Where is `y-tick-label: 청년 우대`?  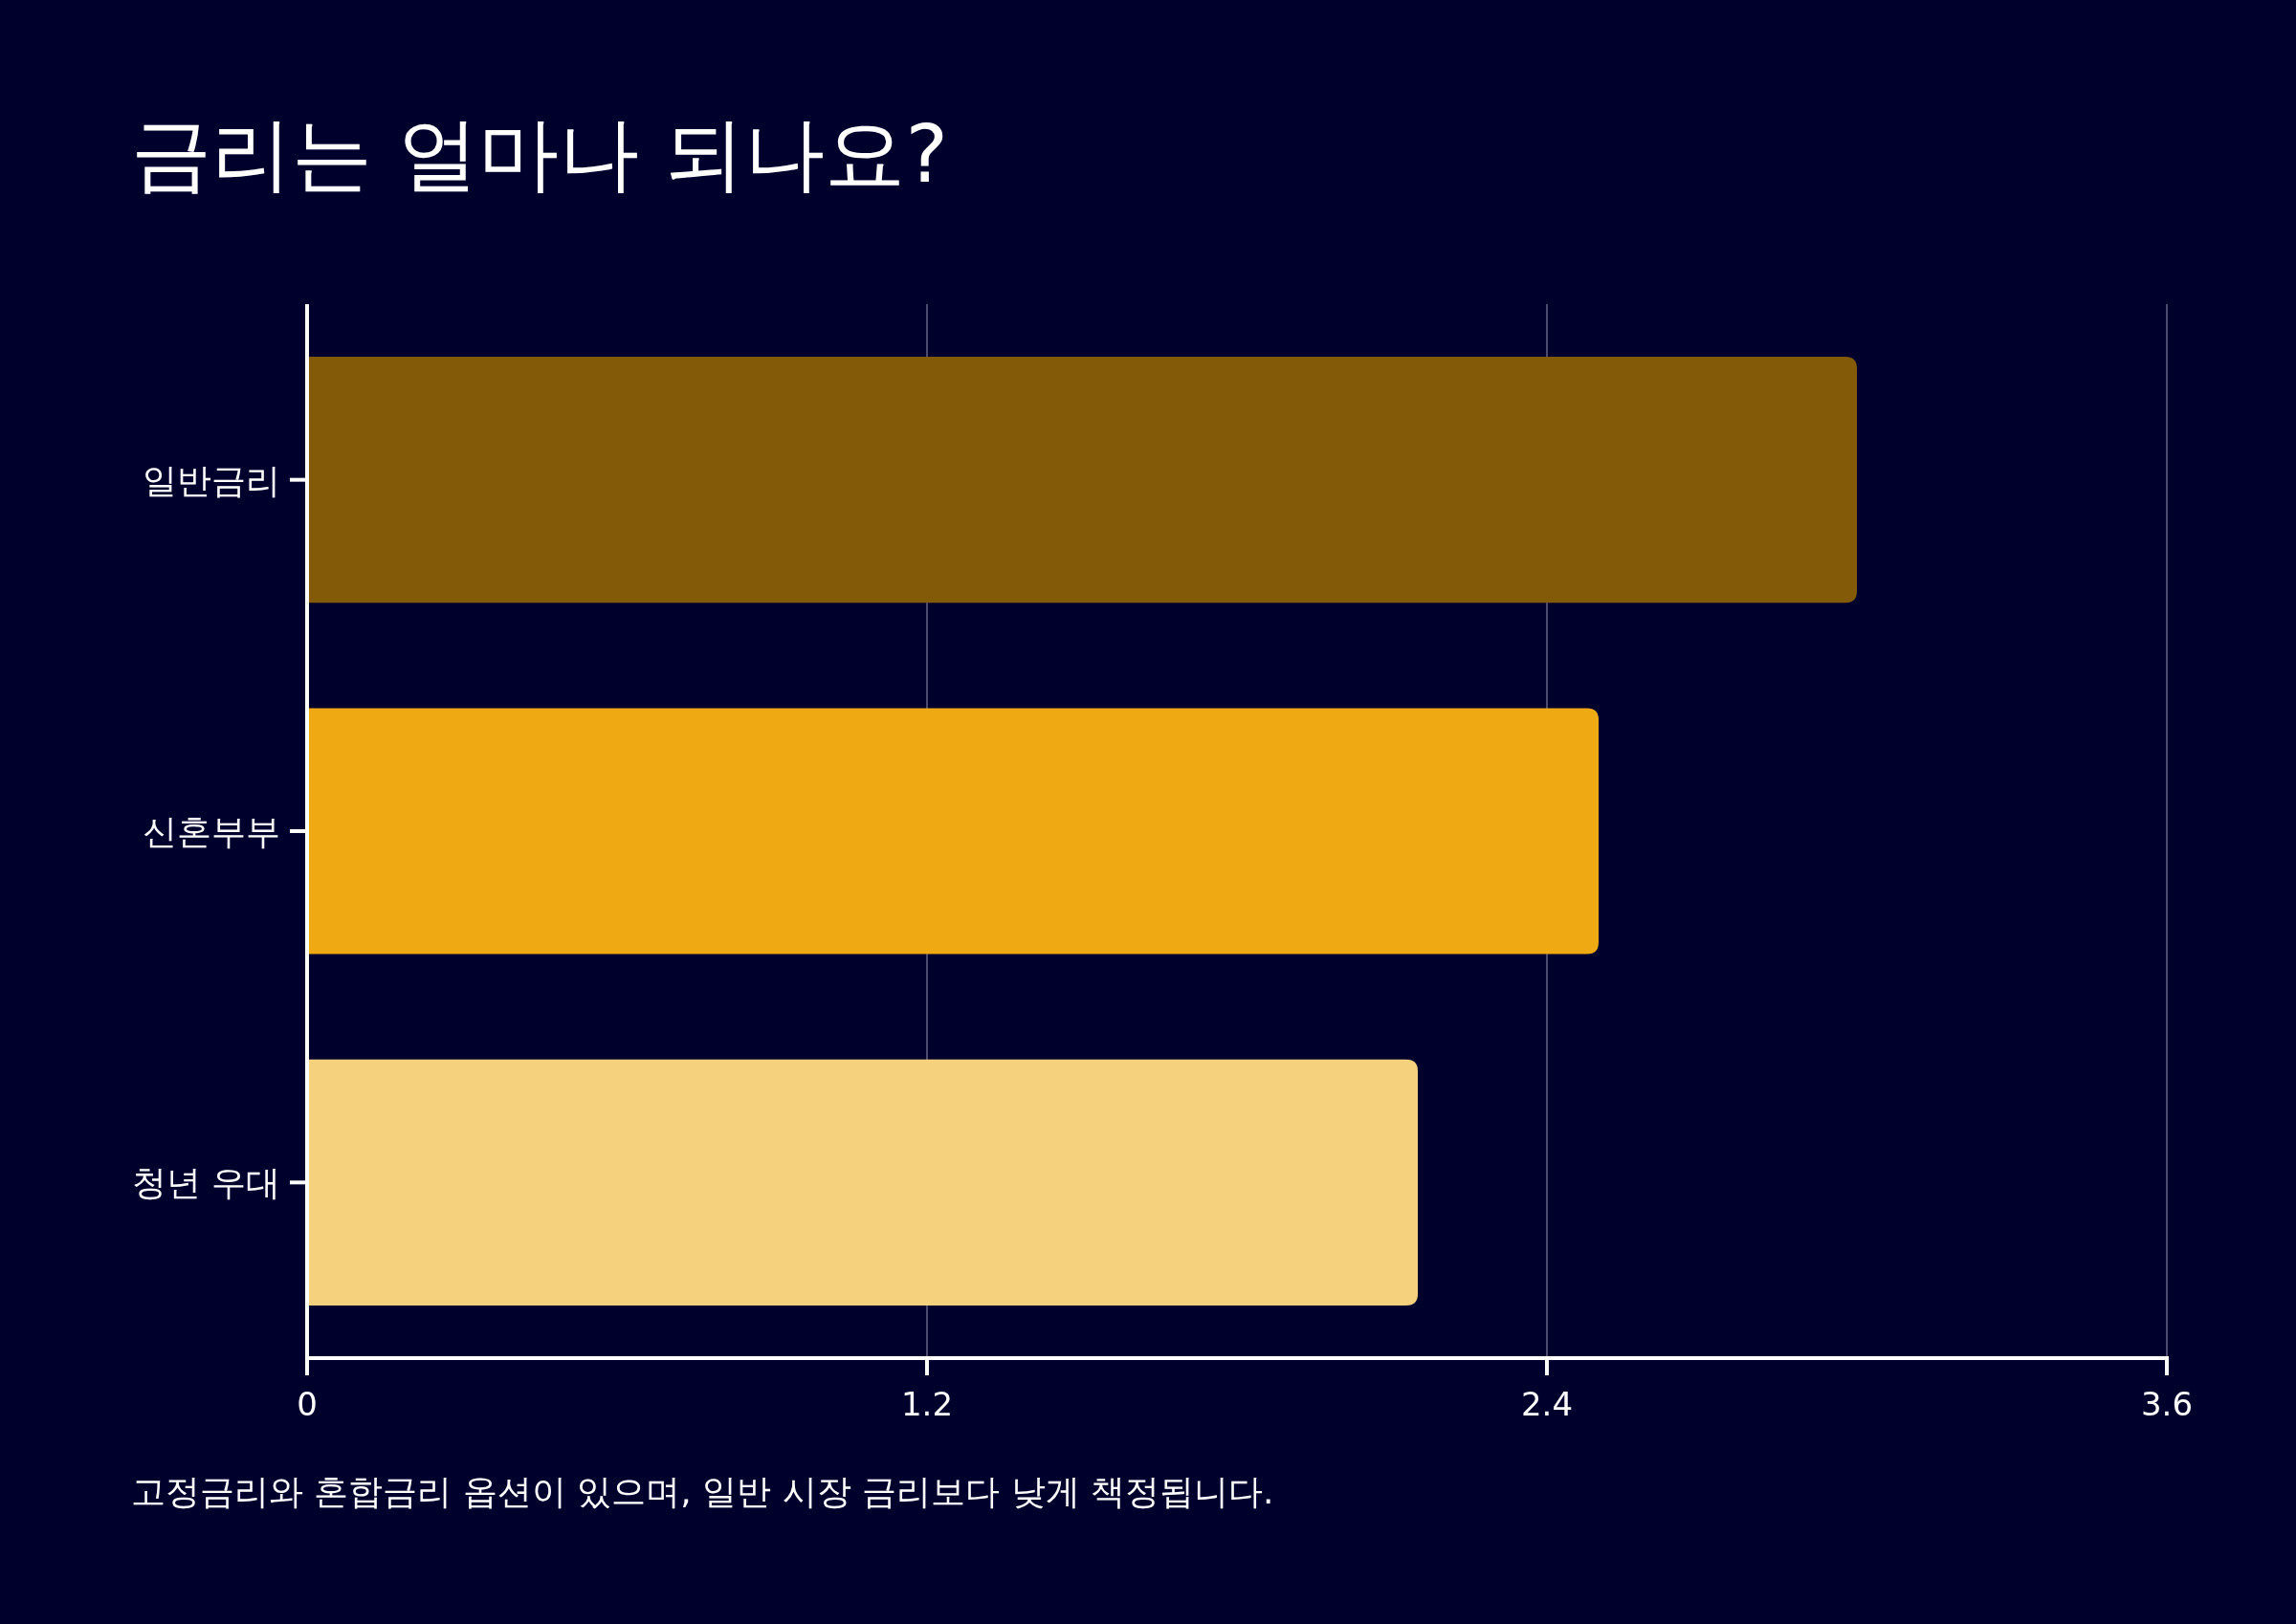 y-tick-label: 청년 우대 is located at coordinates (206, 1183).